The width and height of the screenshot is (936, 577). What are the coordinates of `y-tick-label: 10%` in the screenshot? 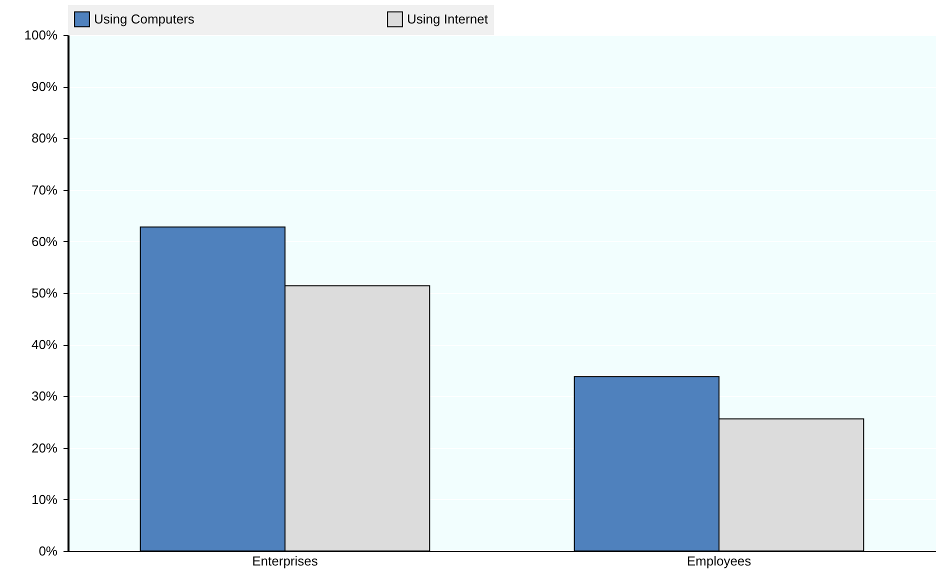 It's located at (44, 499).